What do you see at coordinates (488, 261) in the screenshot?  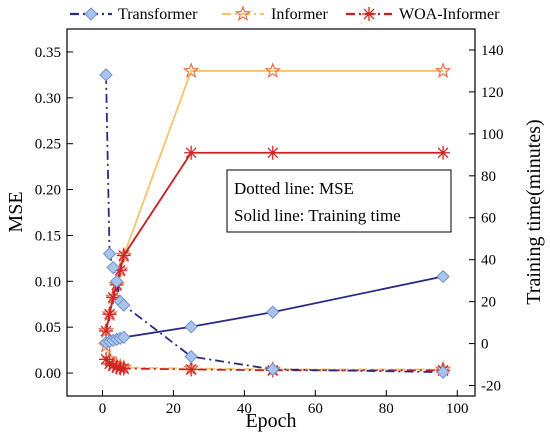 I see `y2-tick-label: 40` at bounding box center [488, 261].